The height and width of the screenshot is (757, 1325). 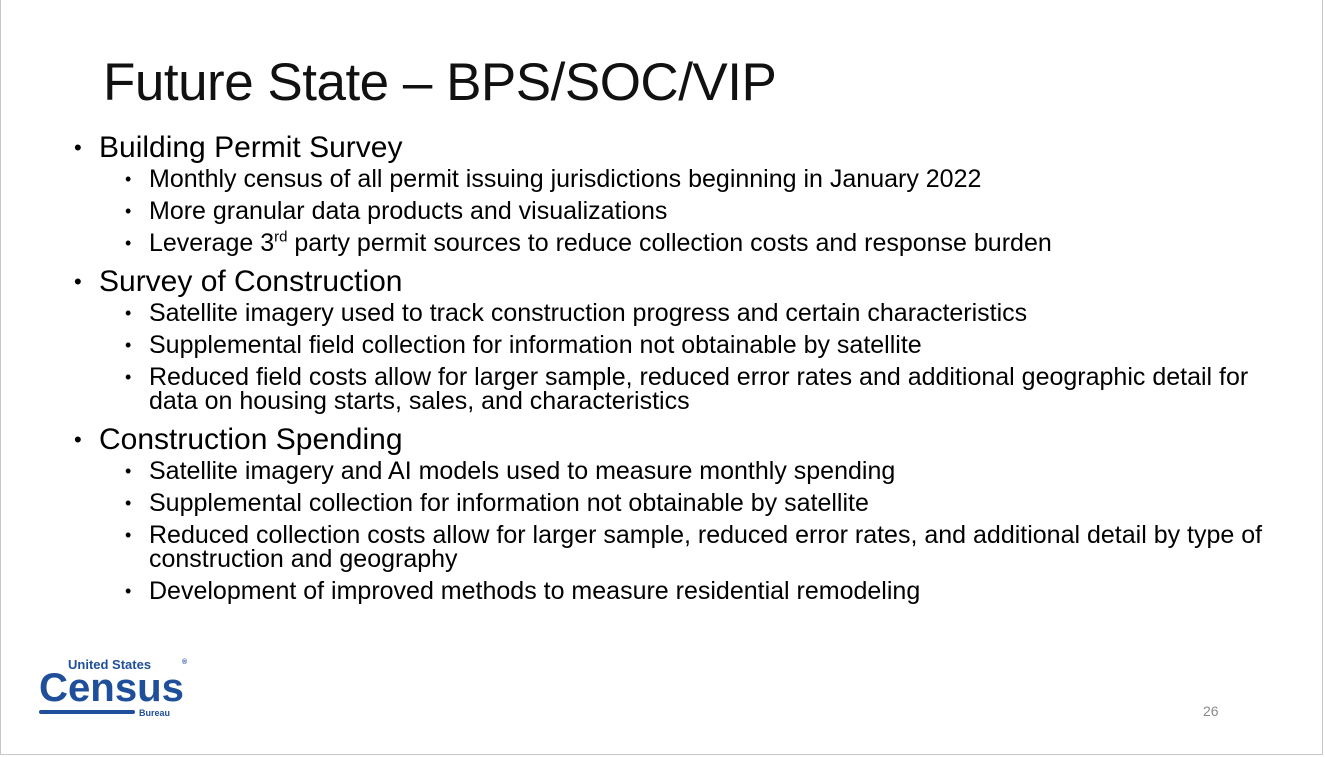 What do you see at coordinates (185, 662) in the screenshot?
I see `logo-registered-mark: ®` at bounding box center [185, 662].